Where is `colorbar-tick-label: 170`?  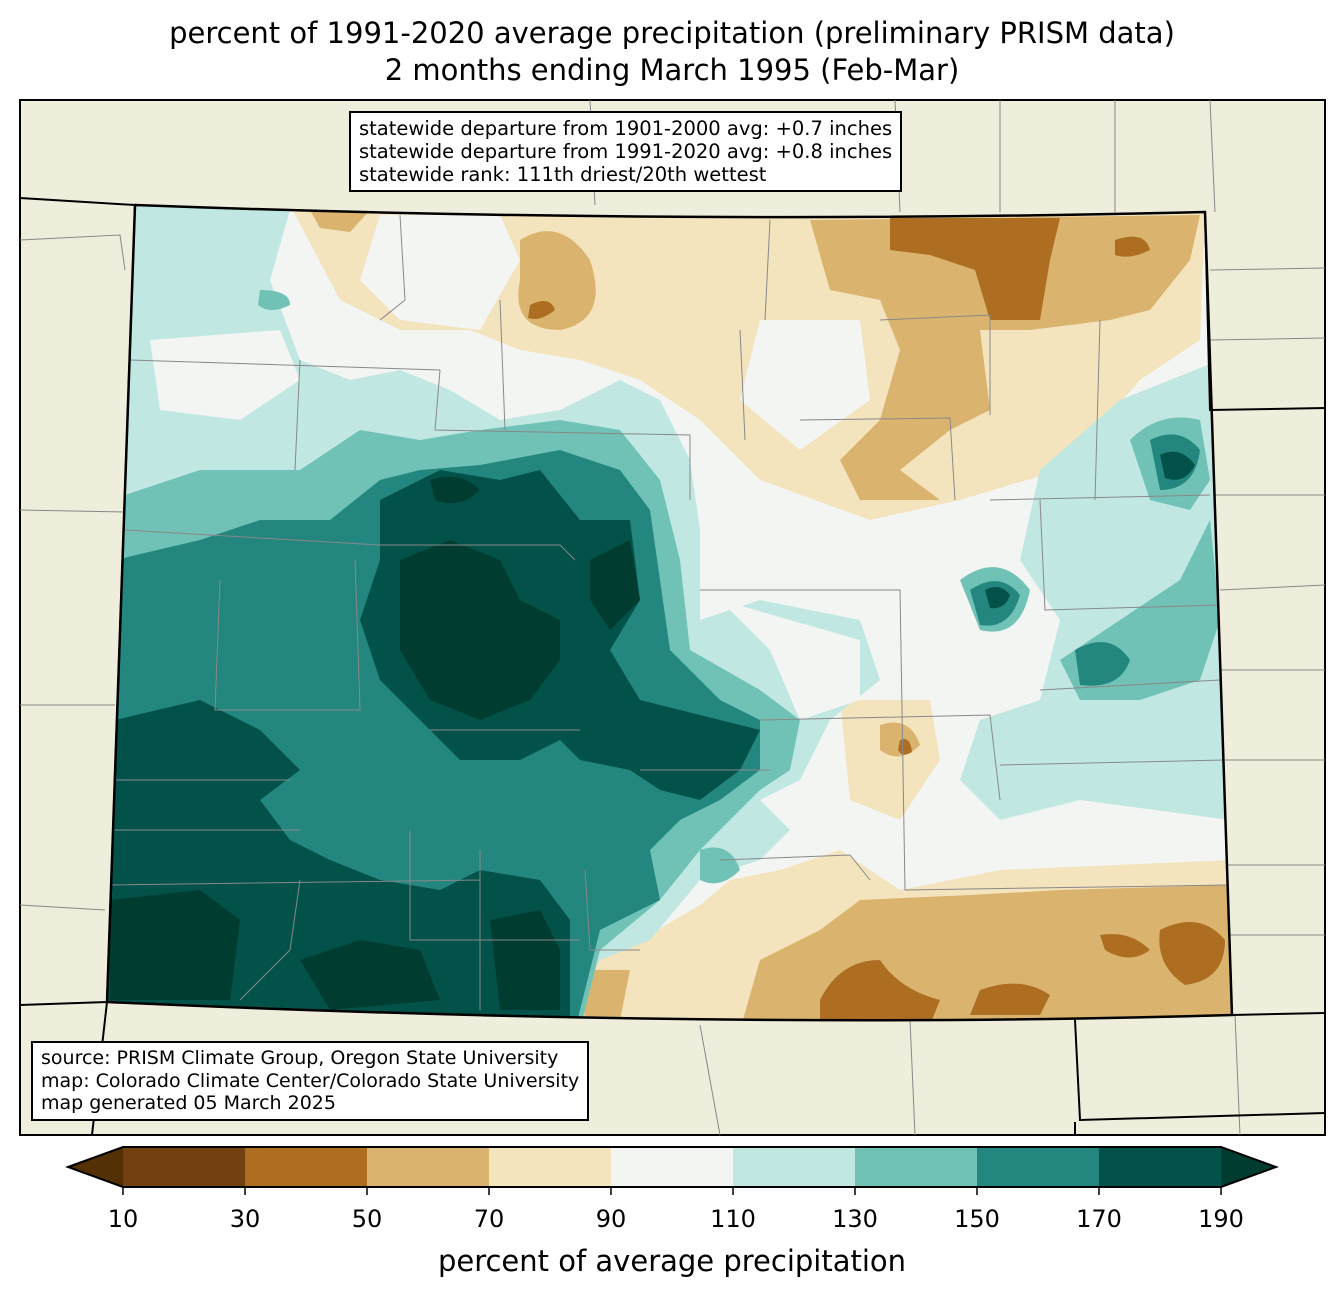 colorbar-tick-label: 170 is located at coordinates (1099, 1219).